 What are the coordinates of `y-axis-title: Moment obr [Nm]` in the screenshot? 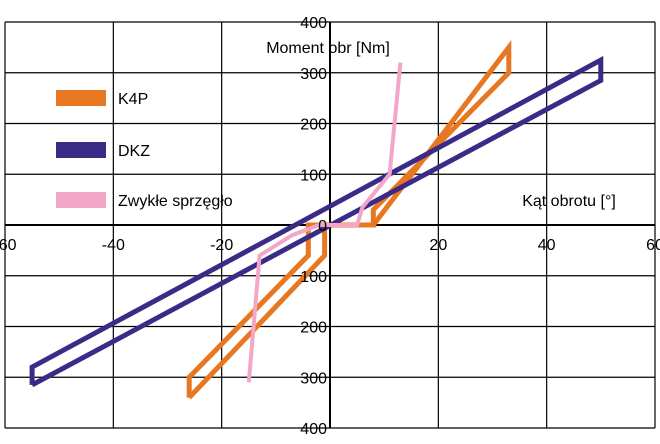 It's located at (328, 48).